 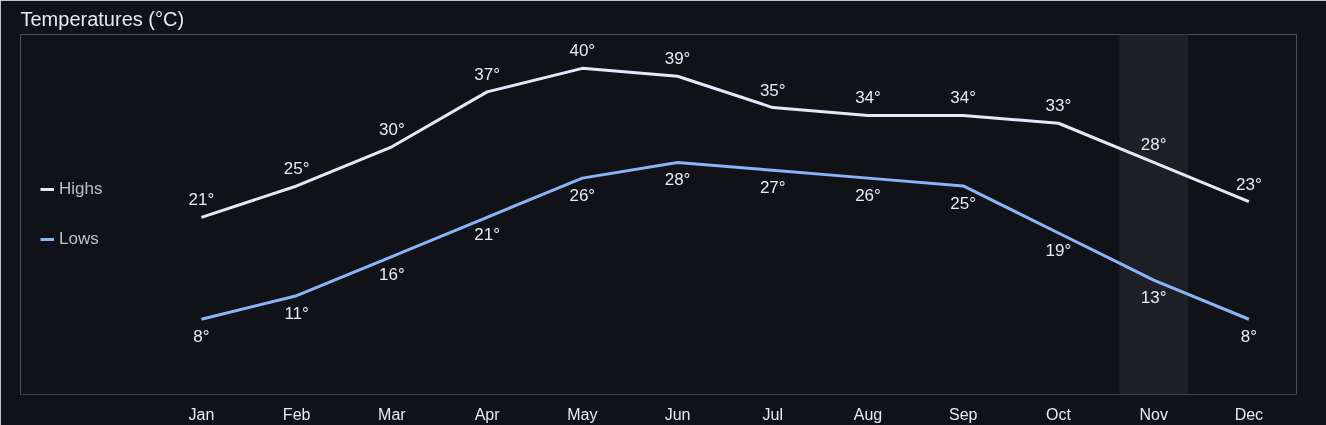 I want to click on x-tick-label: Jul, so click(x=772, y=414).